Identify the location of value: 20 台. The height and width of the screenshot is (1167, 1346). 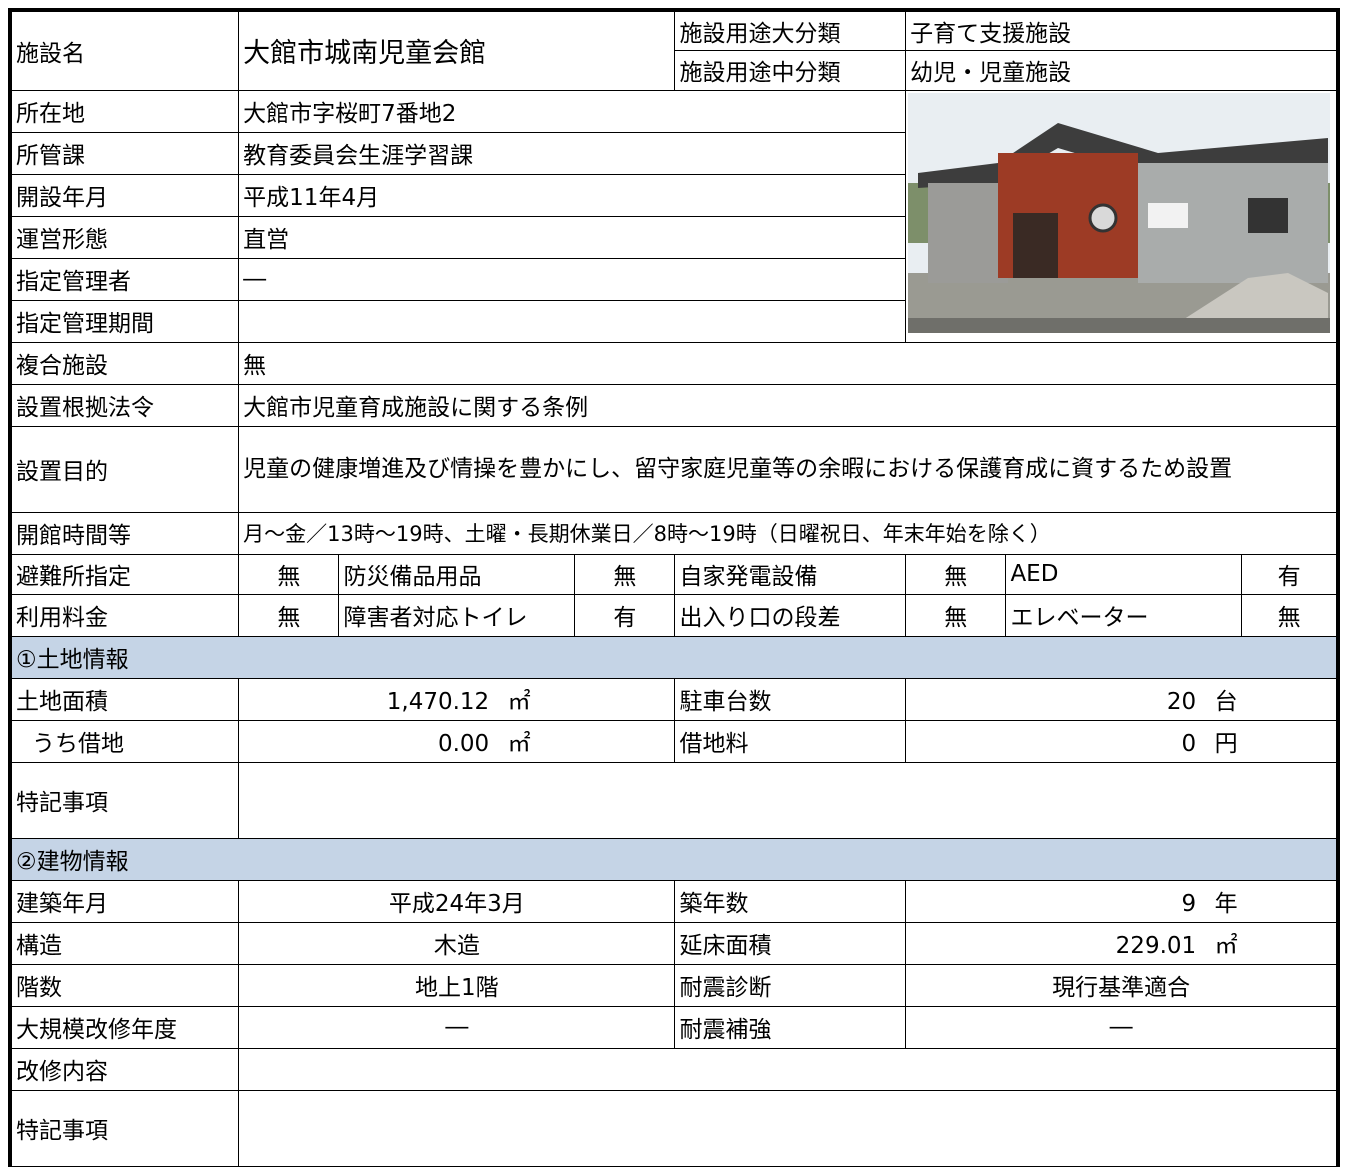
(1122, 699).